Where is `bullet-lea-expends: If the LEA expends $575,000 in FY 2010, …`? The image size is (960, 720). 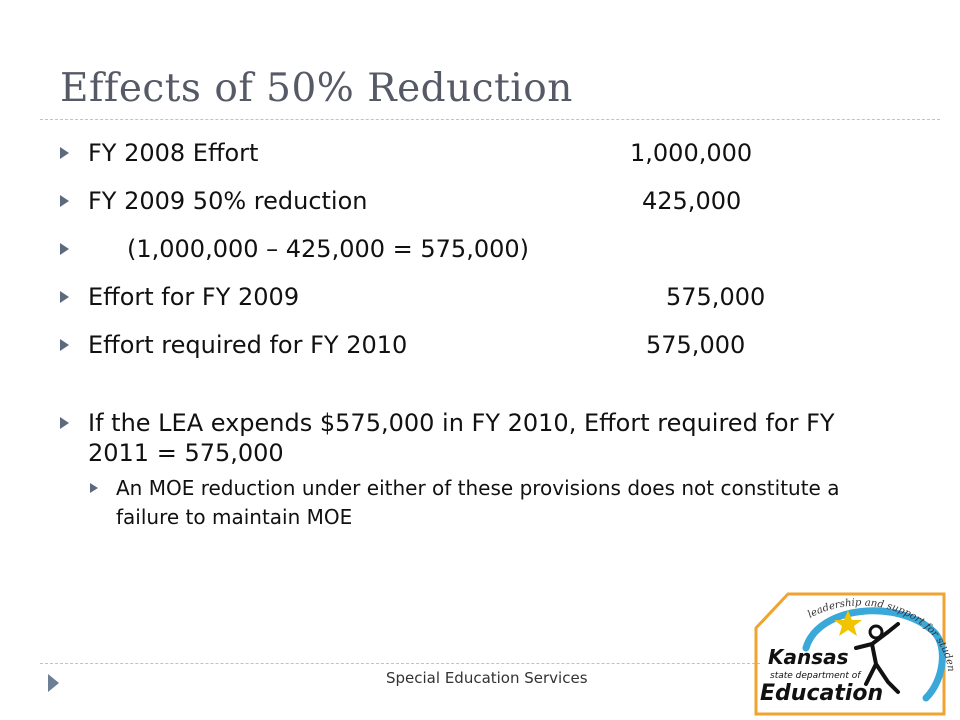
bullet-lea-expends: If the LEA expends $575,000 in FY 2010, … is located at coordinates (471, 438).